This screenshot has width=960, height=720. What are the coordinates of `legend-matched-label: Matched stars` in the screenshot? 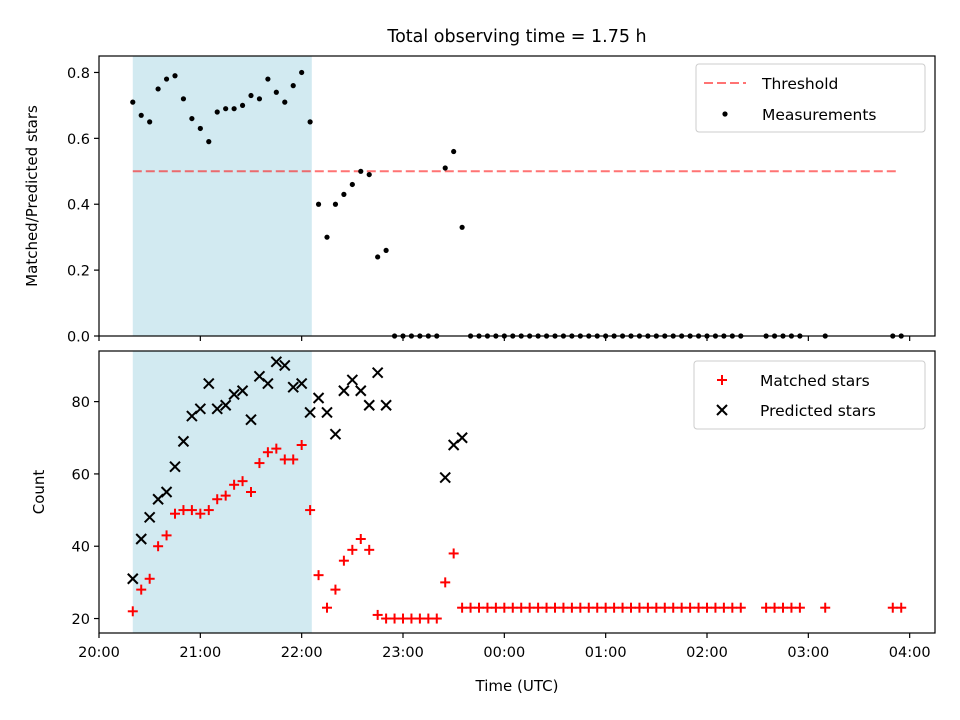 It's located at (815, 381).